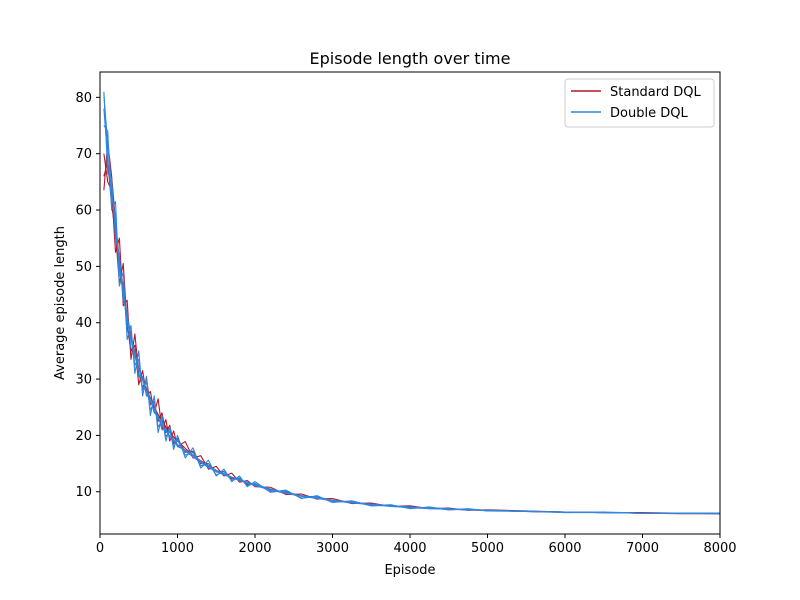 The width and height of the screenshot is (800, 600). What do you see at coordinates (409, 548) in the screenshot?
I see `x-tick-label: 4000` at bounding box center [409, 548].